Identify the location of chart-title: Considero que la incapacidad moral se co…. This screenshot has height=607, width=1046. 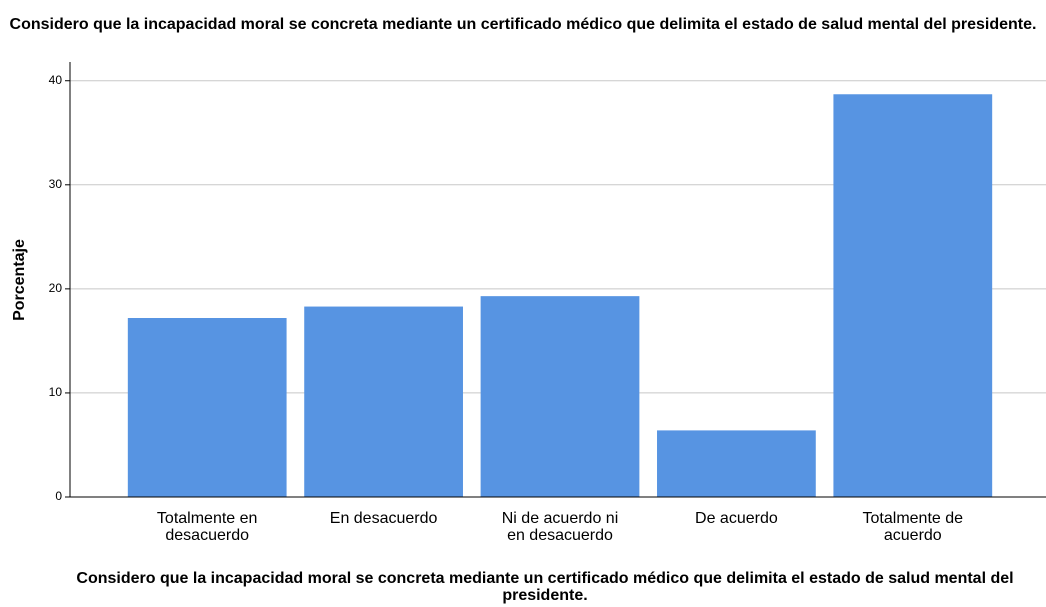
(523, 24).